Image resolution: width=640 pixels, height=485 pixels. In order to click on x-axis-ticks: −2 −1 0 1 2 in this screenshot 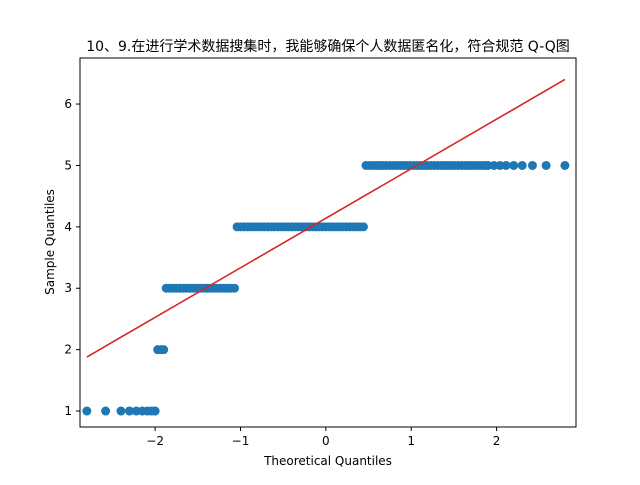, I will do `click(323, 437)`.